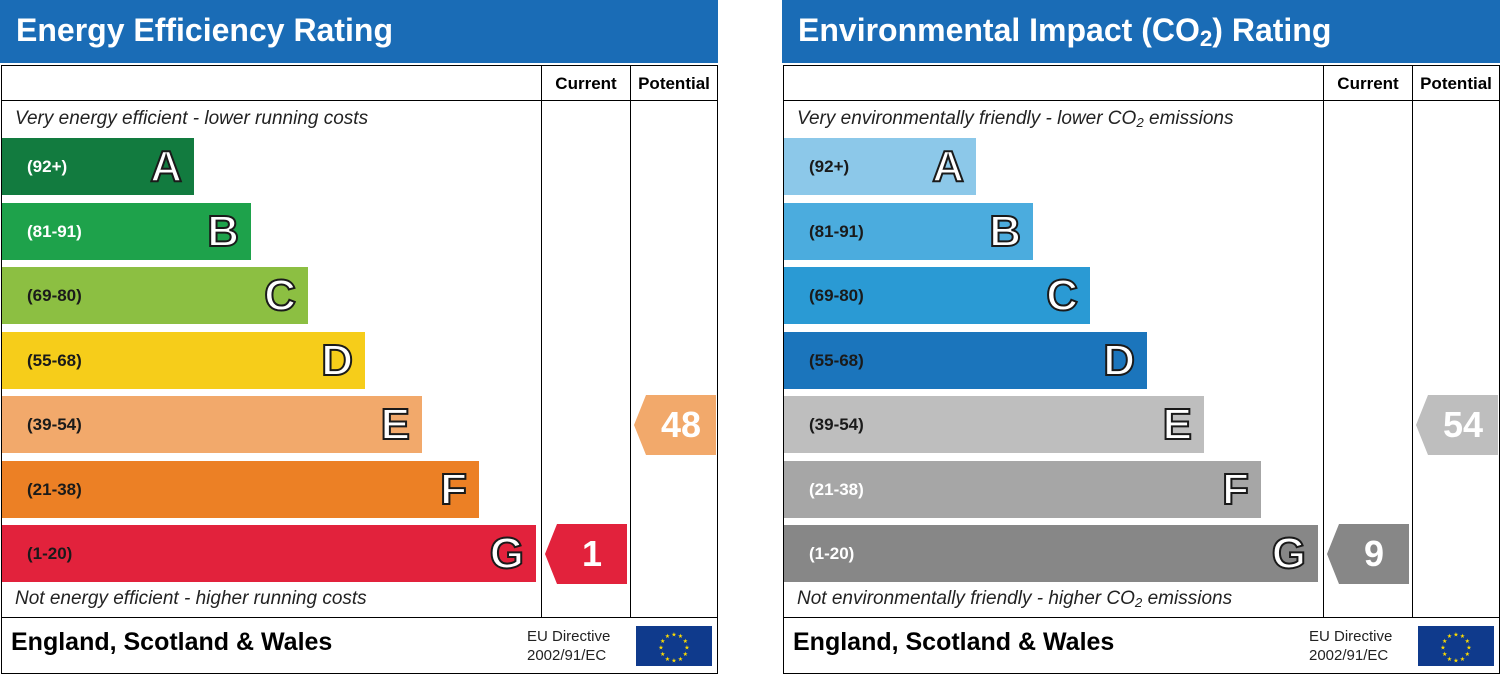  What do you see at coordinates (1062, 295) in the screenshot?
I see `band-letter: C` at bounding box center [1062, 295].